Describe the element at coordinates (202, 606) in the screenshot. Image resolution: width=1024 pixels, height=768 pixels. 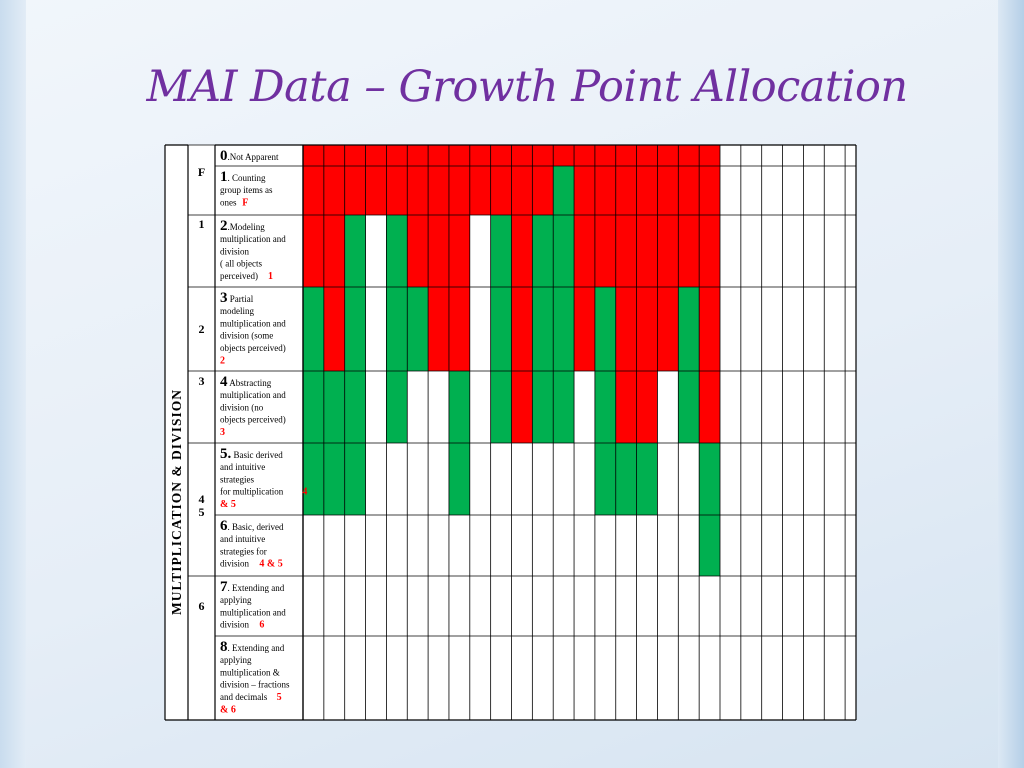
I see `growth-point-group-label: 6` at that location.